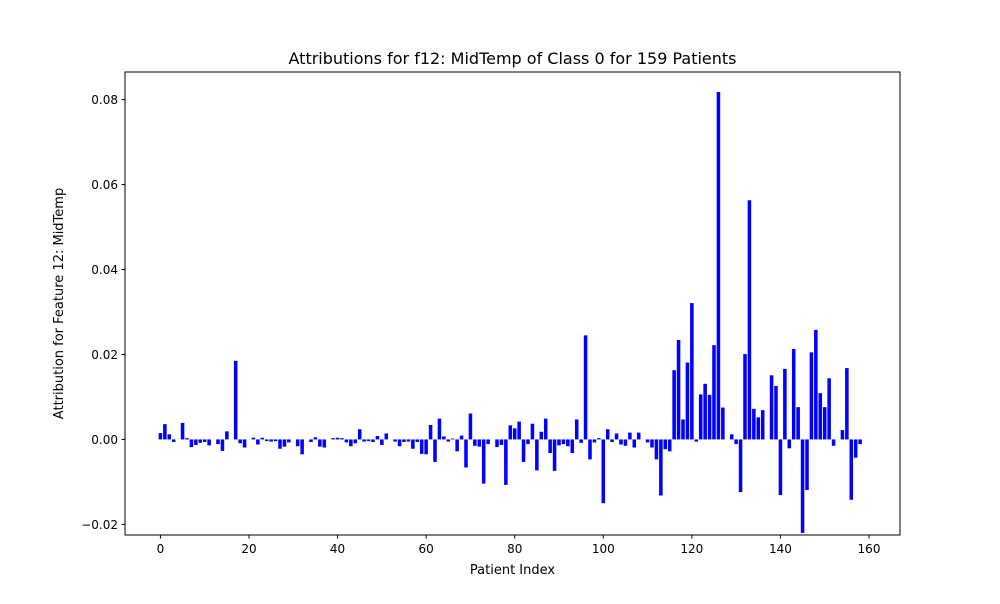  What do you see at coordinates (59, 303) in the screenshot?
I see `y-axis-label: Attribution for Feature 12: MidTemp` at bounding box center [59, 303].